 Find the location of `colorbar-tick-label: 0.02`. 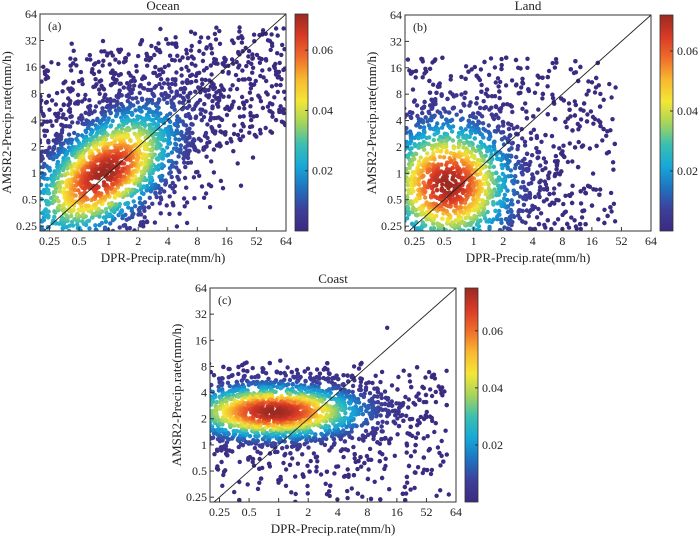

colorbar-tick-label: 0.02 is located at coordinates (322, 171).